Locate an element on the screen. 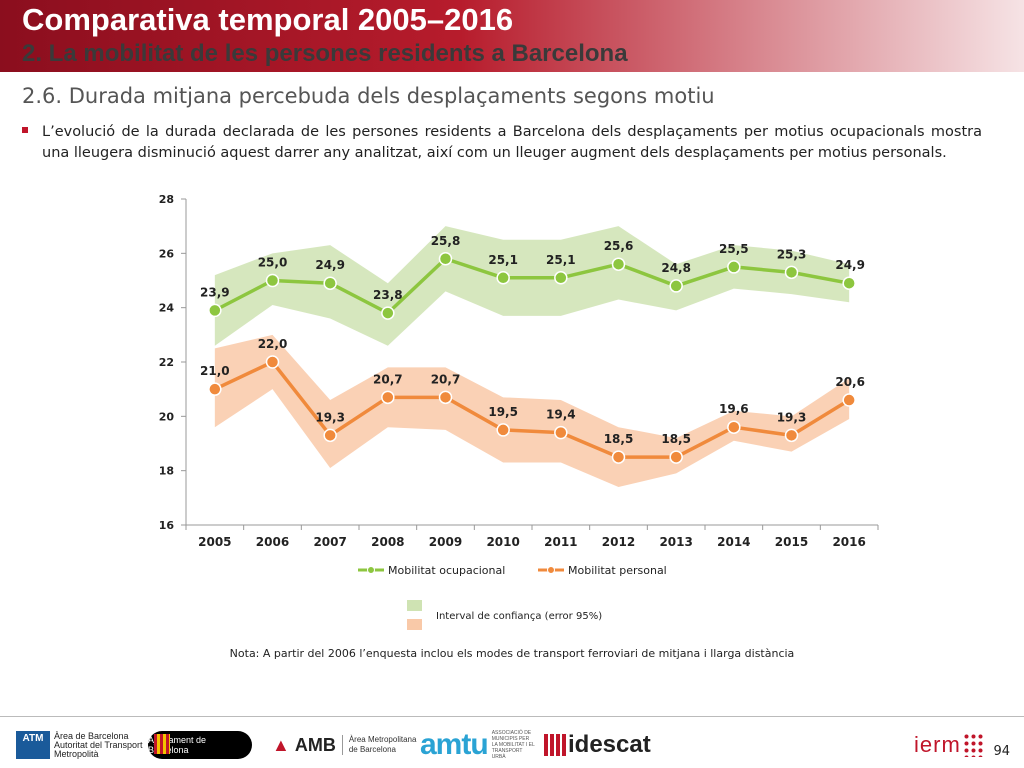  x-tick-label-5: 2010 is located at coordinates (502, 542).